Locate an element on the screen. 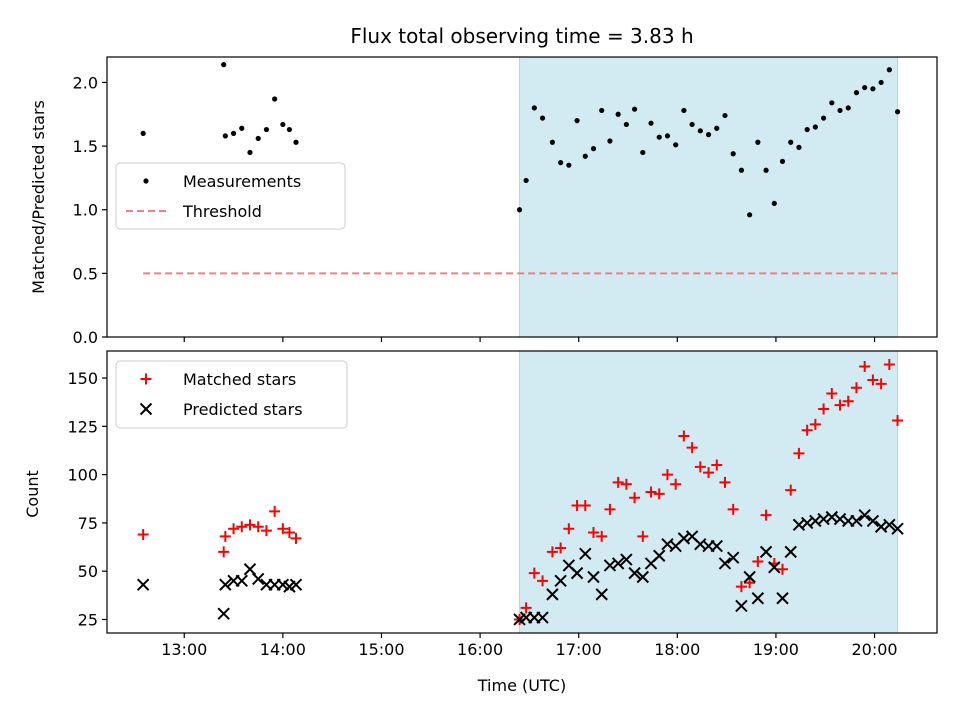 Image resolution: width=960 pixels, height=720 pixels. y-tick-label: 25 is located at coordinates (88, 619).